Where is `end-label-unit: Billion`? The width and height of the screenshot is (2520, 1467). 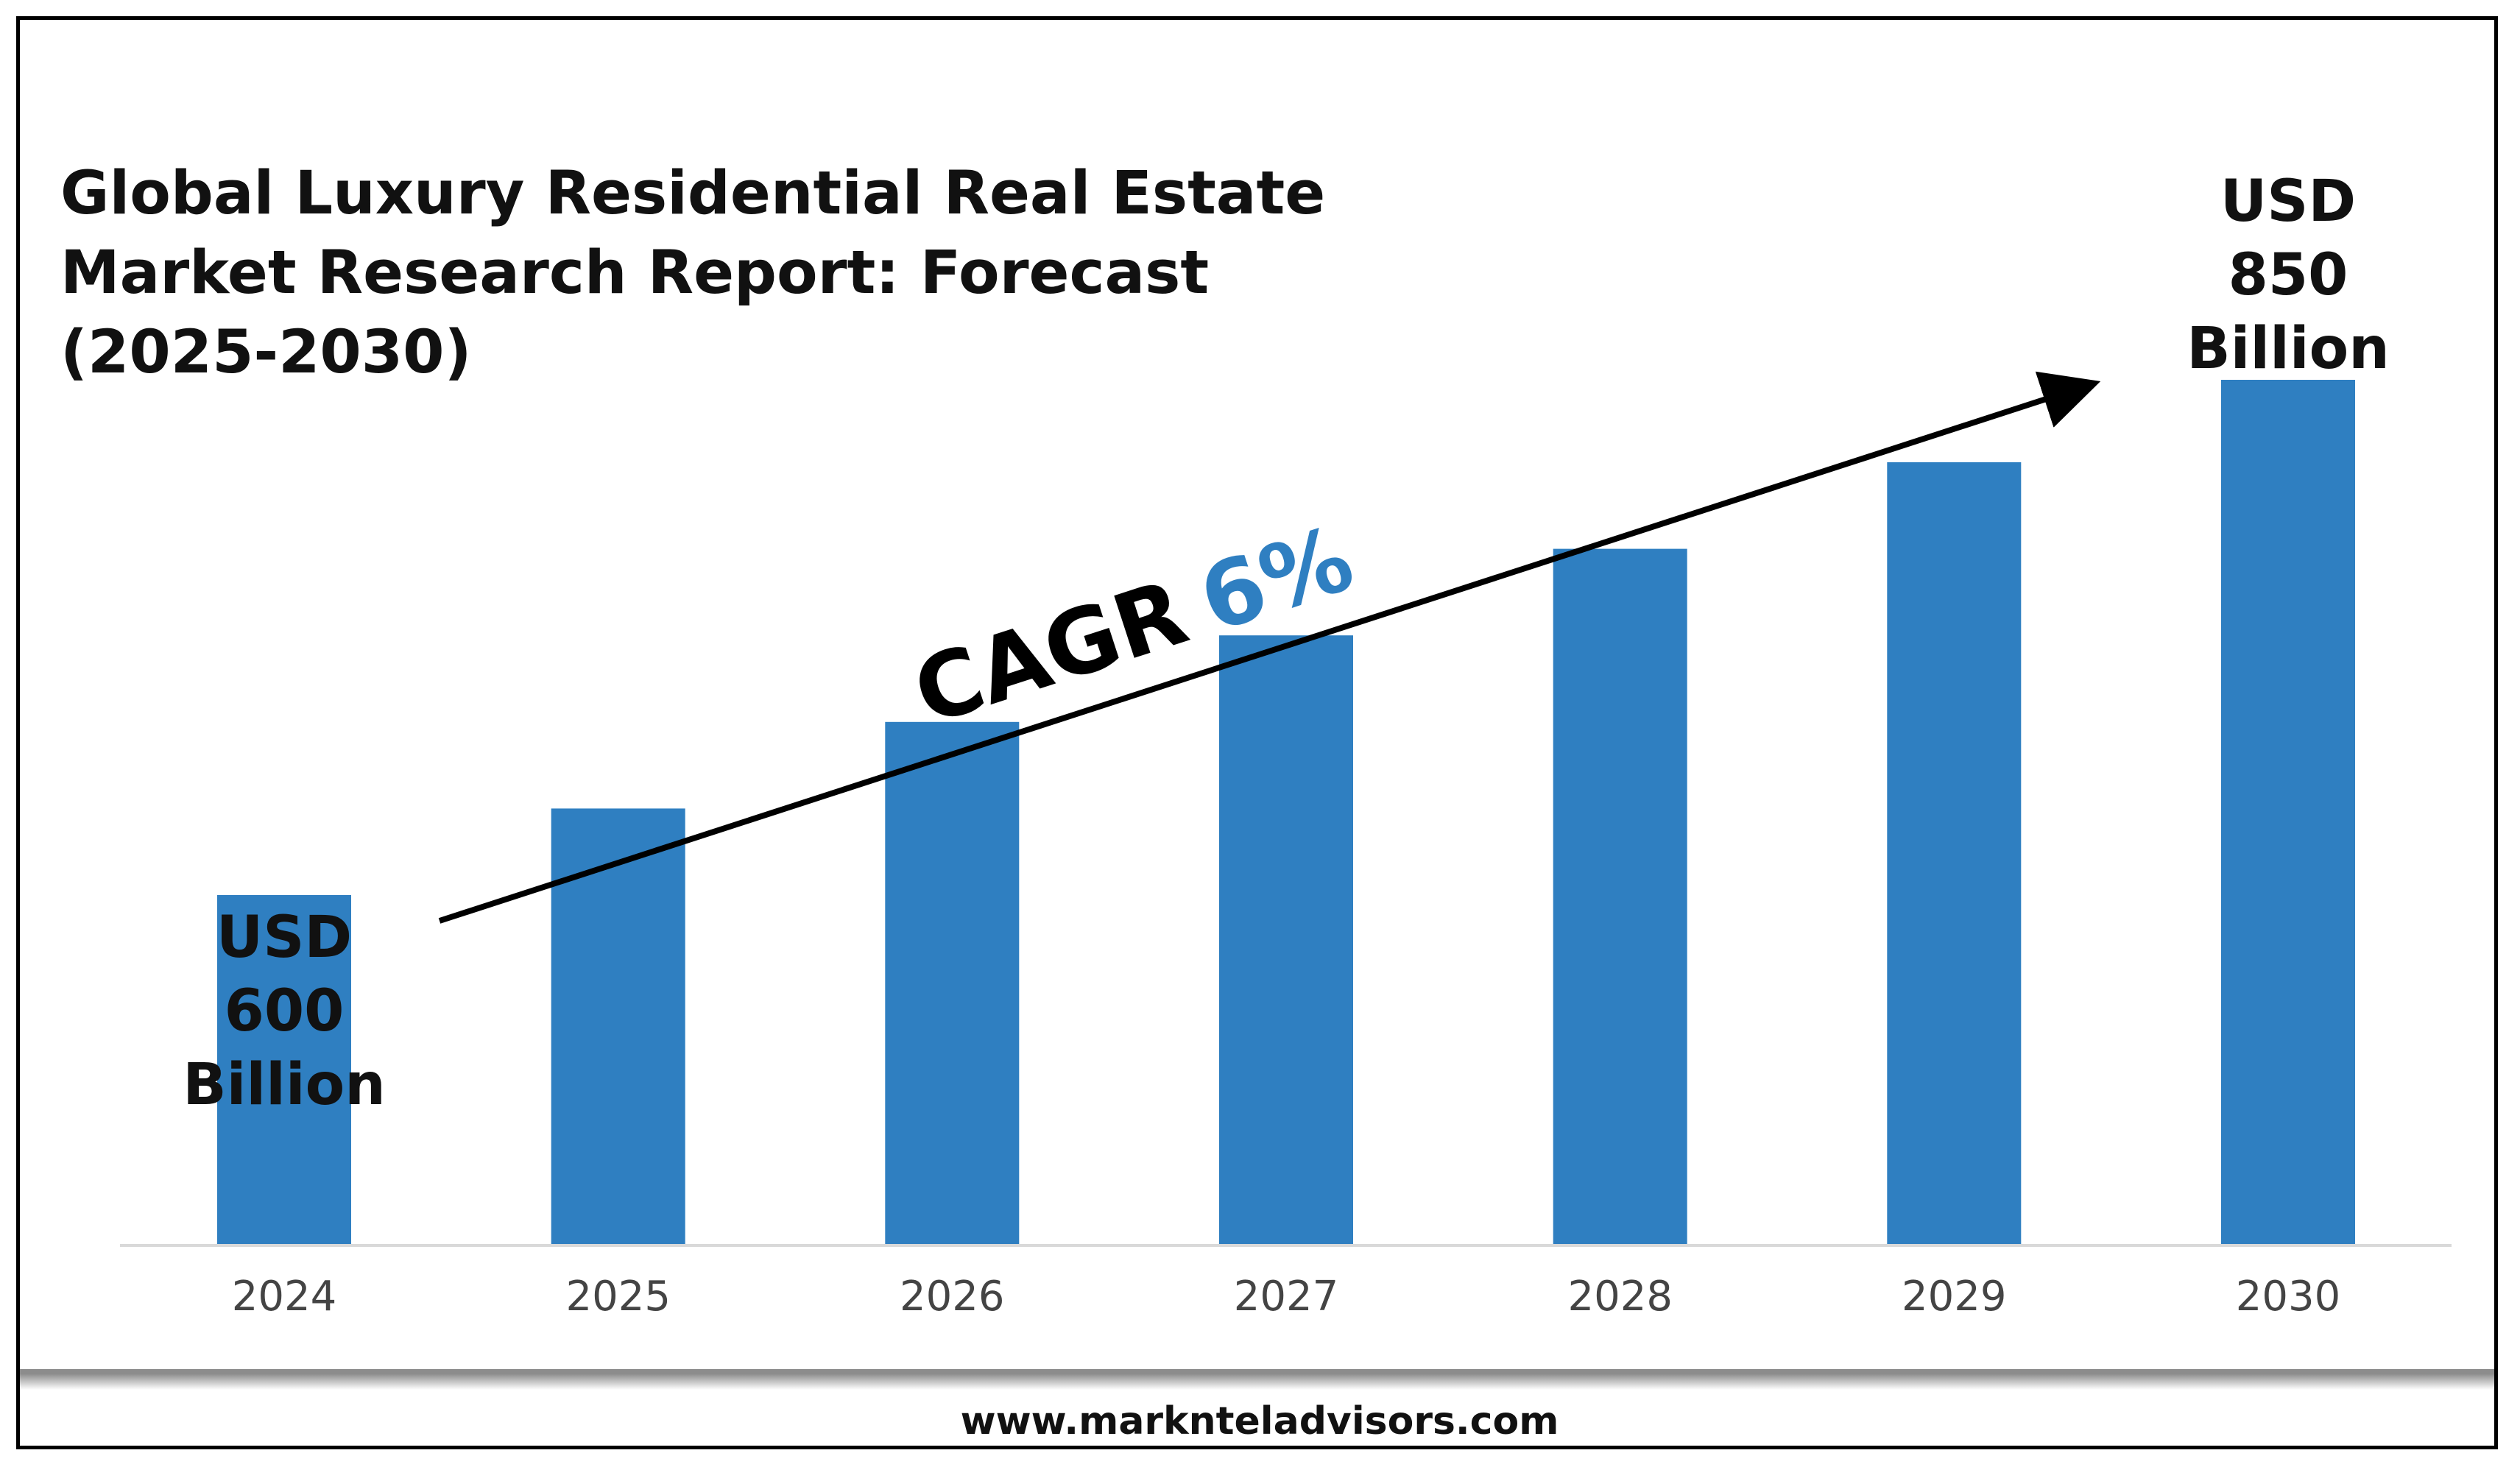
end-label-unit: Billion is located at coordinates (2288, 349).